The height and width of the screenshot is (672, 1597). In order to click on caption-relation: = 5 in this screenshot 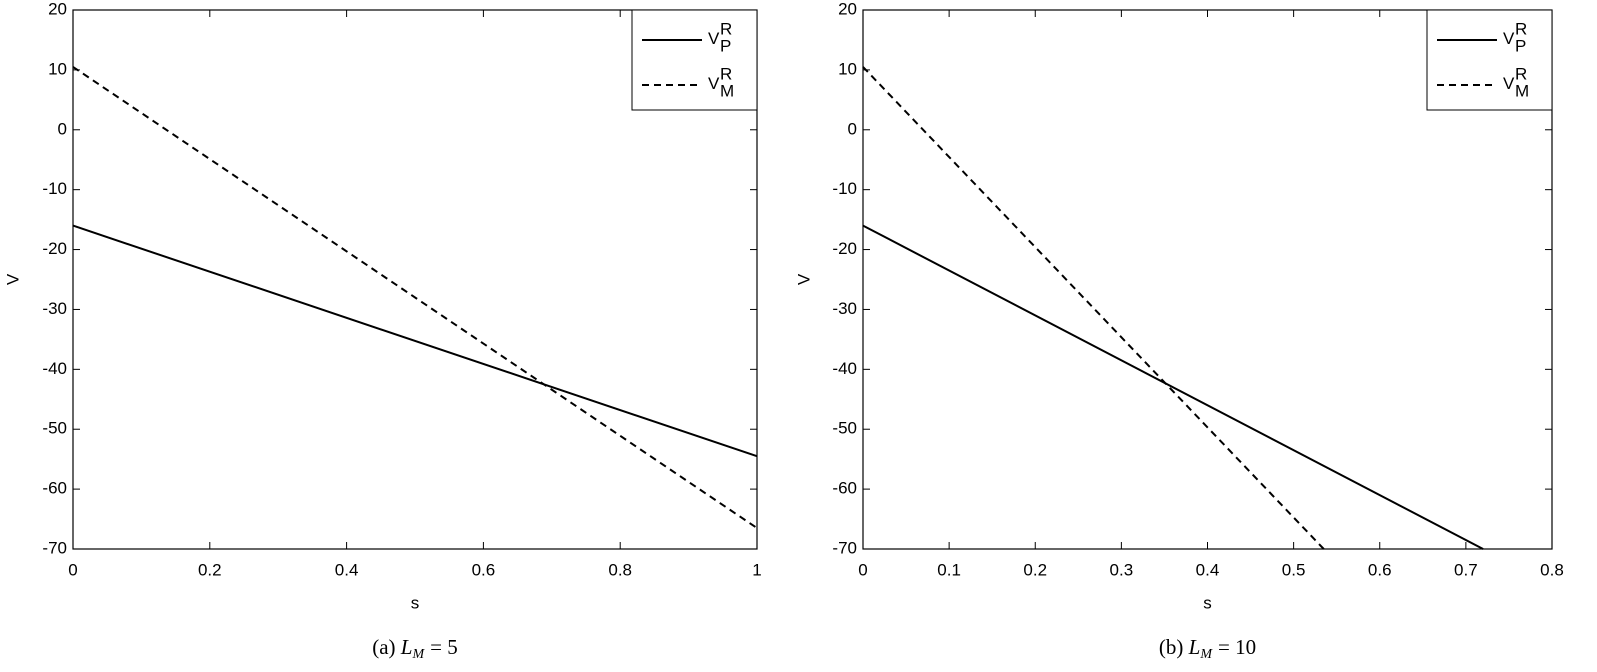, I will do `click(444, 647)`.